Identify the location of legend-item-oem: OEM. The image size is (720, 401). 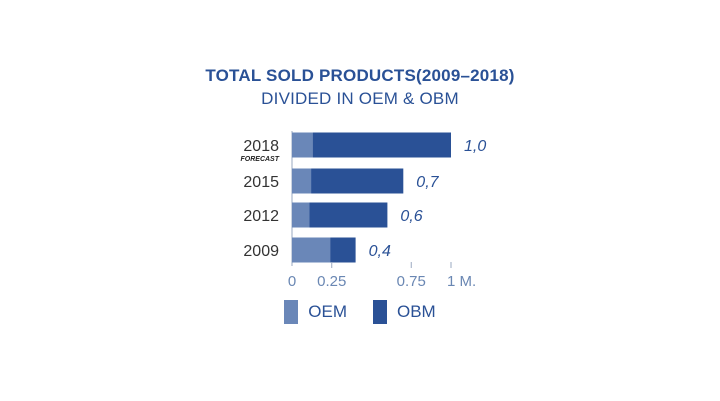
(315, 312).